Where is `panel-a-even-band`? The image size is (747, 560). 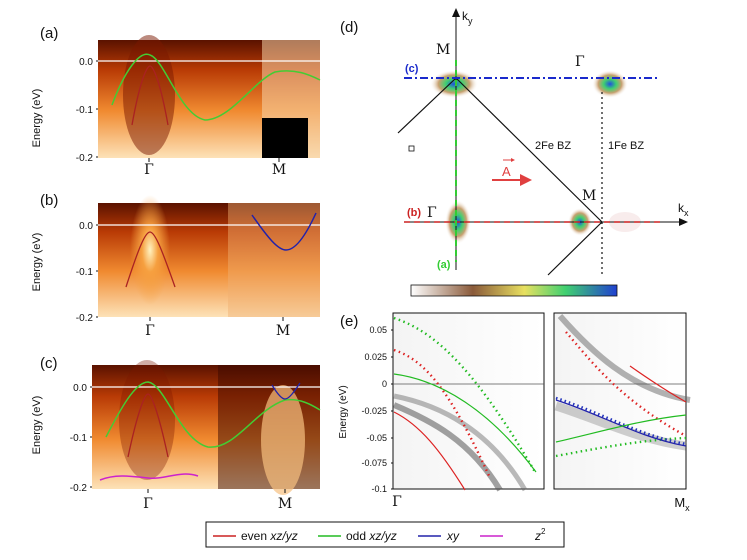 panel-a-even-band is located at coordinates (150, 95).